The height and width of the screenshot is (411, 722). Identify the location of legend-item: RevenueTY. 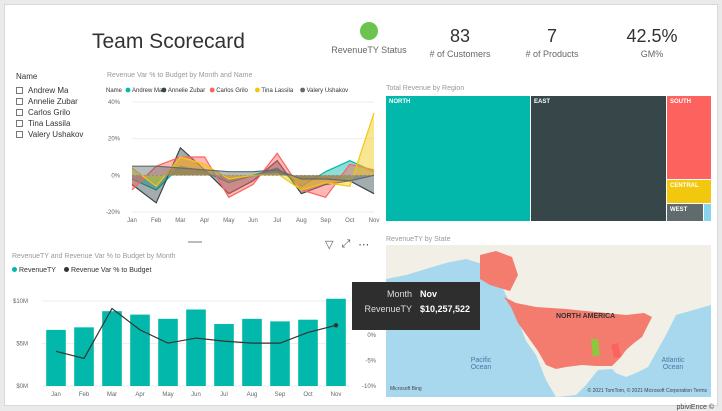
(34, 270).